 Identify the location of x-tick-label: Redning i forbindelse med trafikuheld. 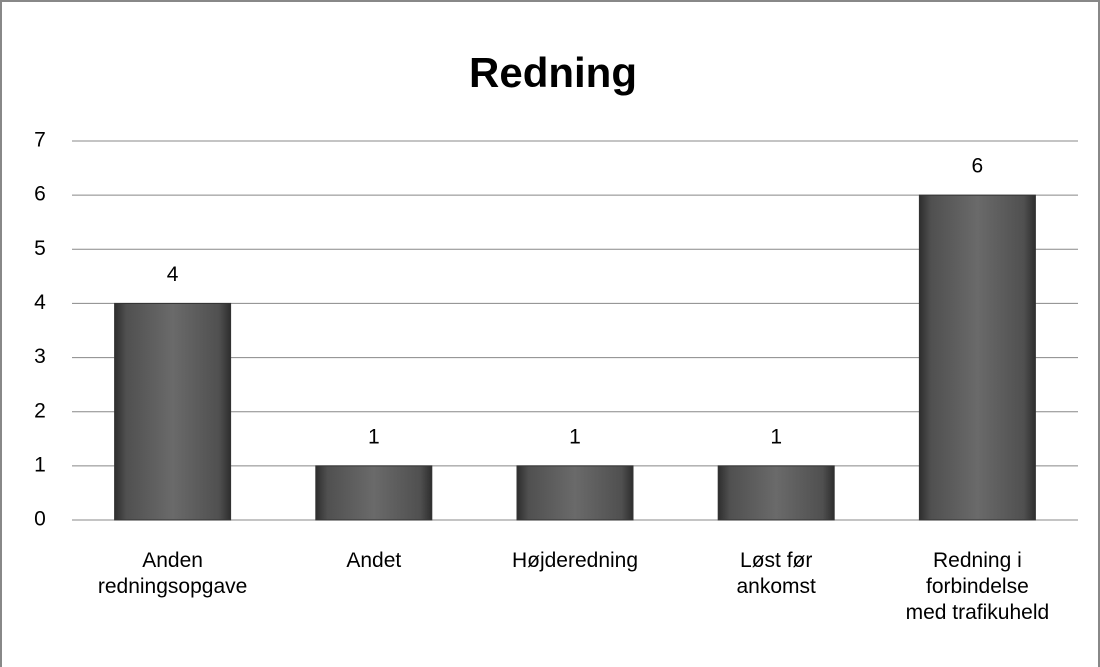
(977, 586).